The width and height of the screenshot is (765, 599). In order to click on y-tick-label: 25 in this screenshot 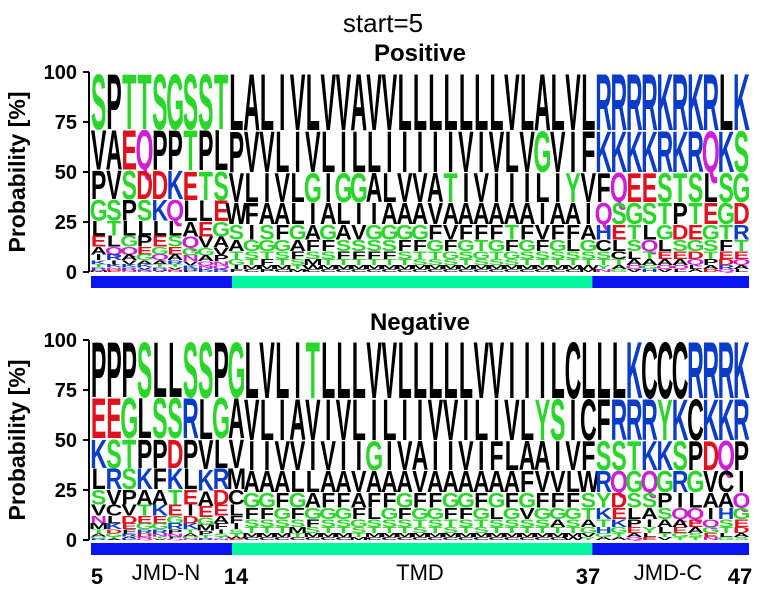, I will do `click(66, 491)`.